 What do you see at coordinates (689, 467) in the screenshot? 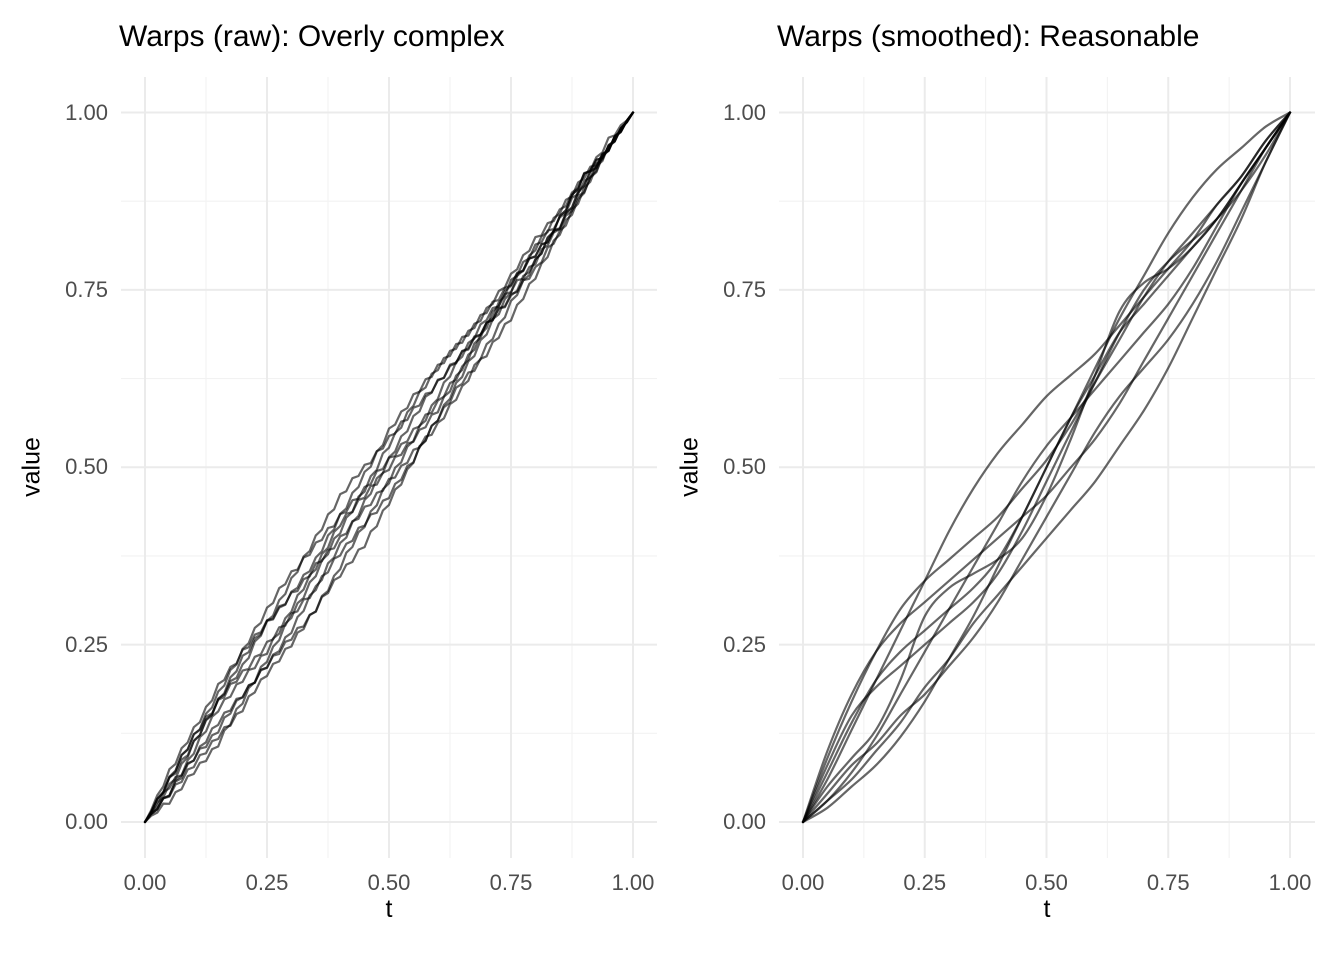
I see `right-y-axis-title: value` at bounding box center [689, 467].